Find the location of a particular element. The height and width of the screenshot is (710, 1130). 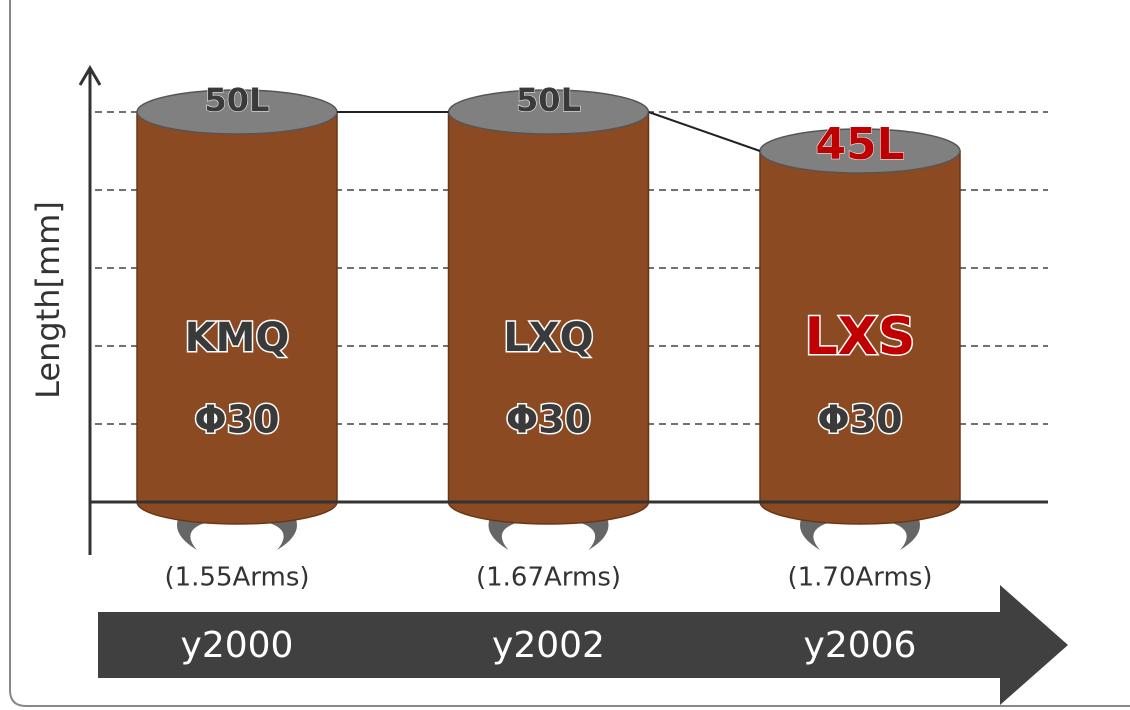

current-label: (1.67Arms) is located at coordinates (548, 578).